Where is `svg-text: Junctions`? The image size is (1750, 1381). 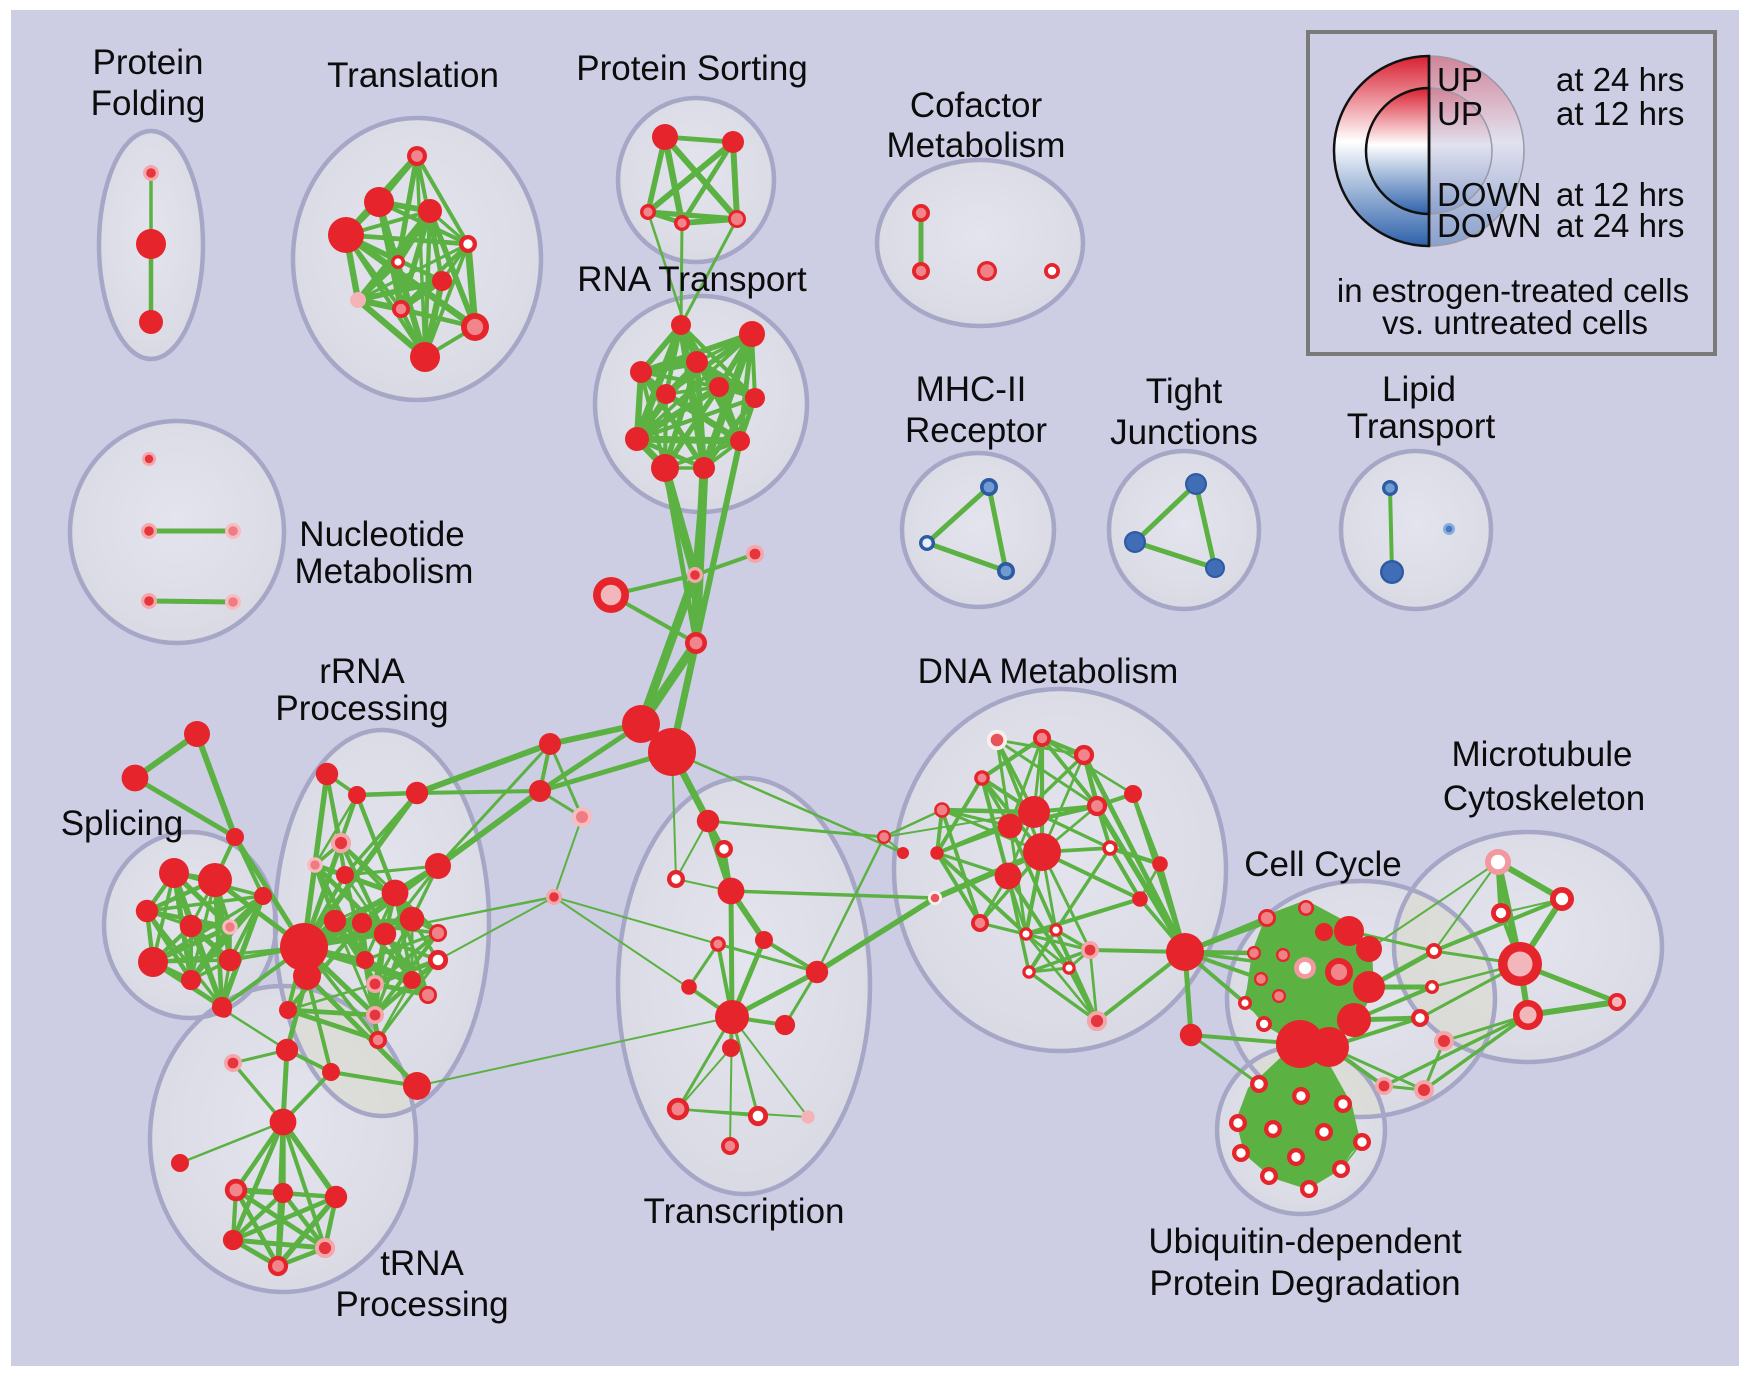 svg-text: Junctions is located at coordinates (1184, 432).